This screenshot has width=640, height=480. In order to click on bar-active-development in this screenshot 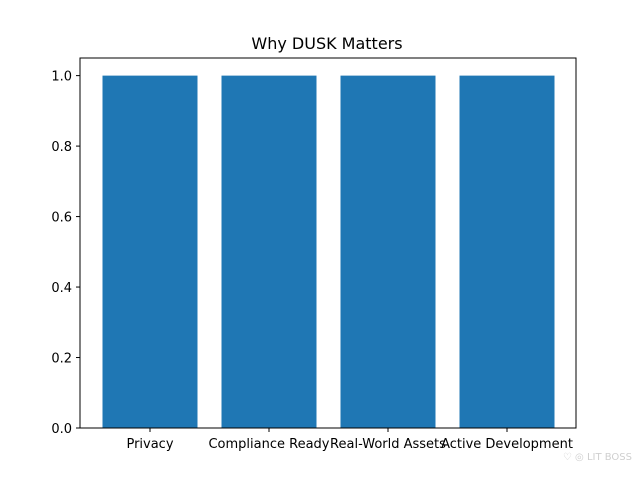, I will do `click(507, 251)`.